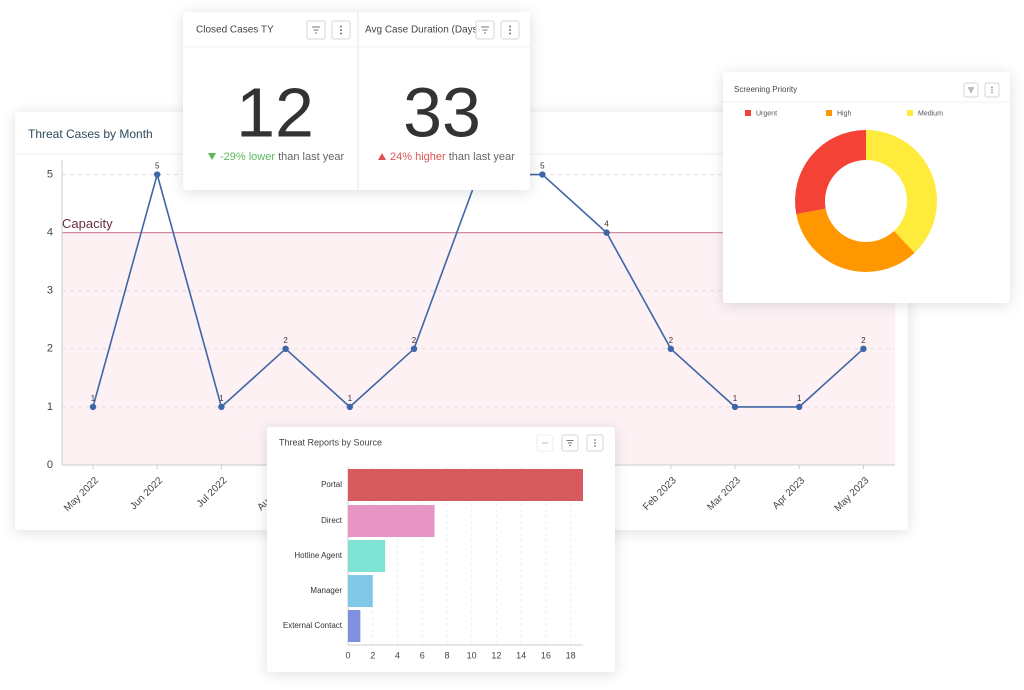 This screenshot has height=690, width=1024. Describe the element at coordinates (275, 112) in the screenshot. I see `kpi-value: 12` at that location.